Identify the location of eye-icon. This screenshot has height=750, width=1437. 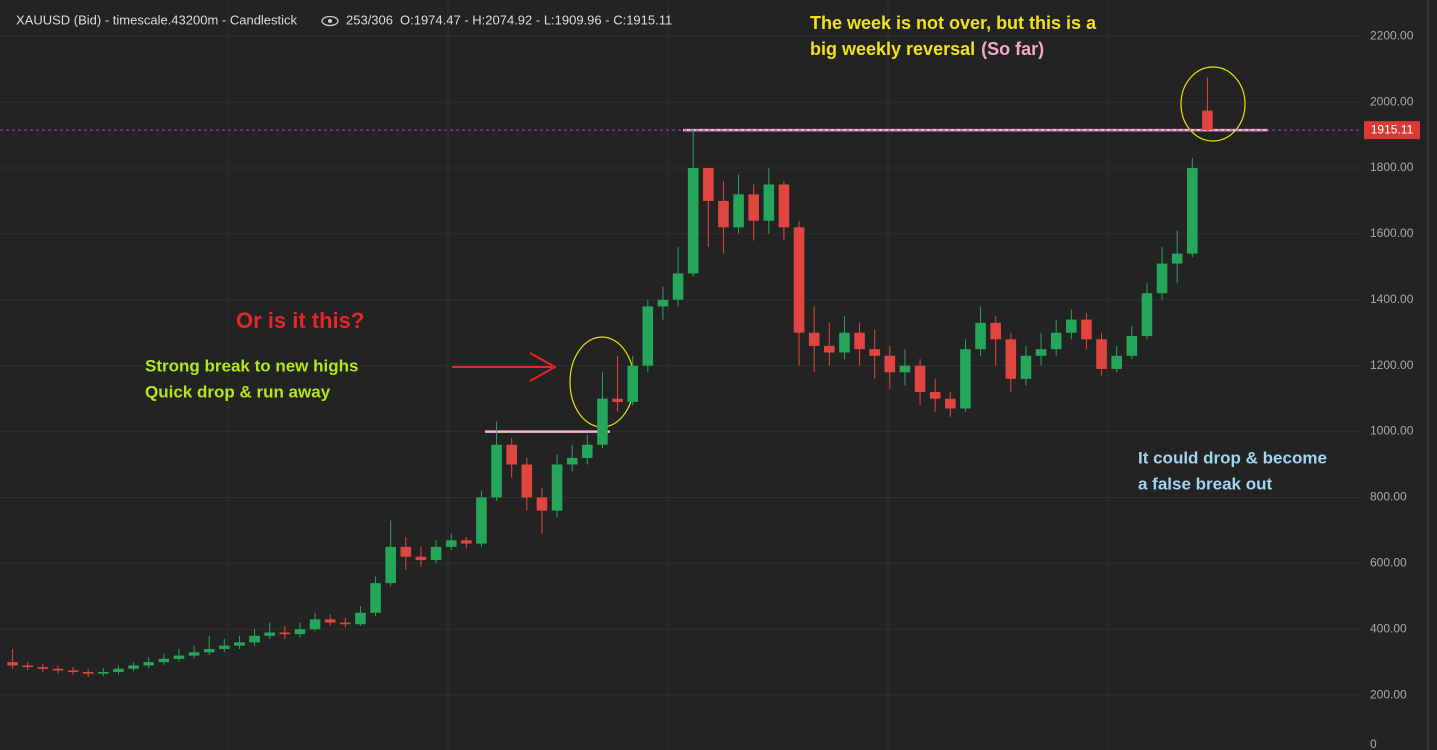
(330, 21).